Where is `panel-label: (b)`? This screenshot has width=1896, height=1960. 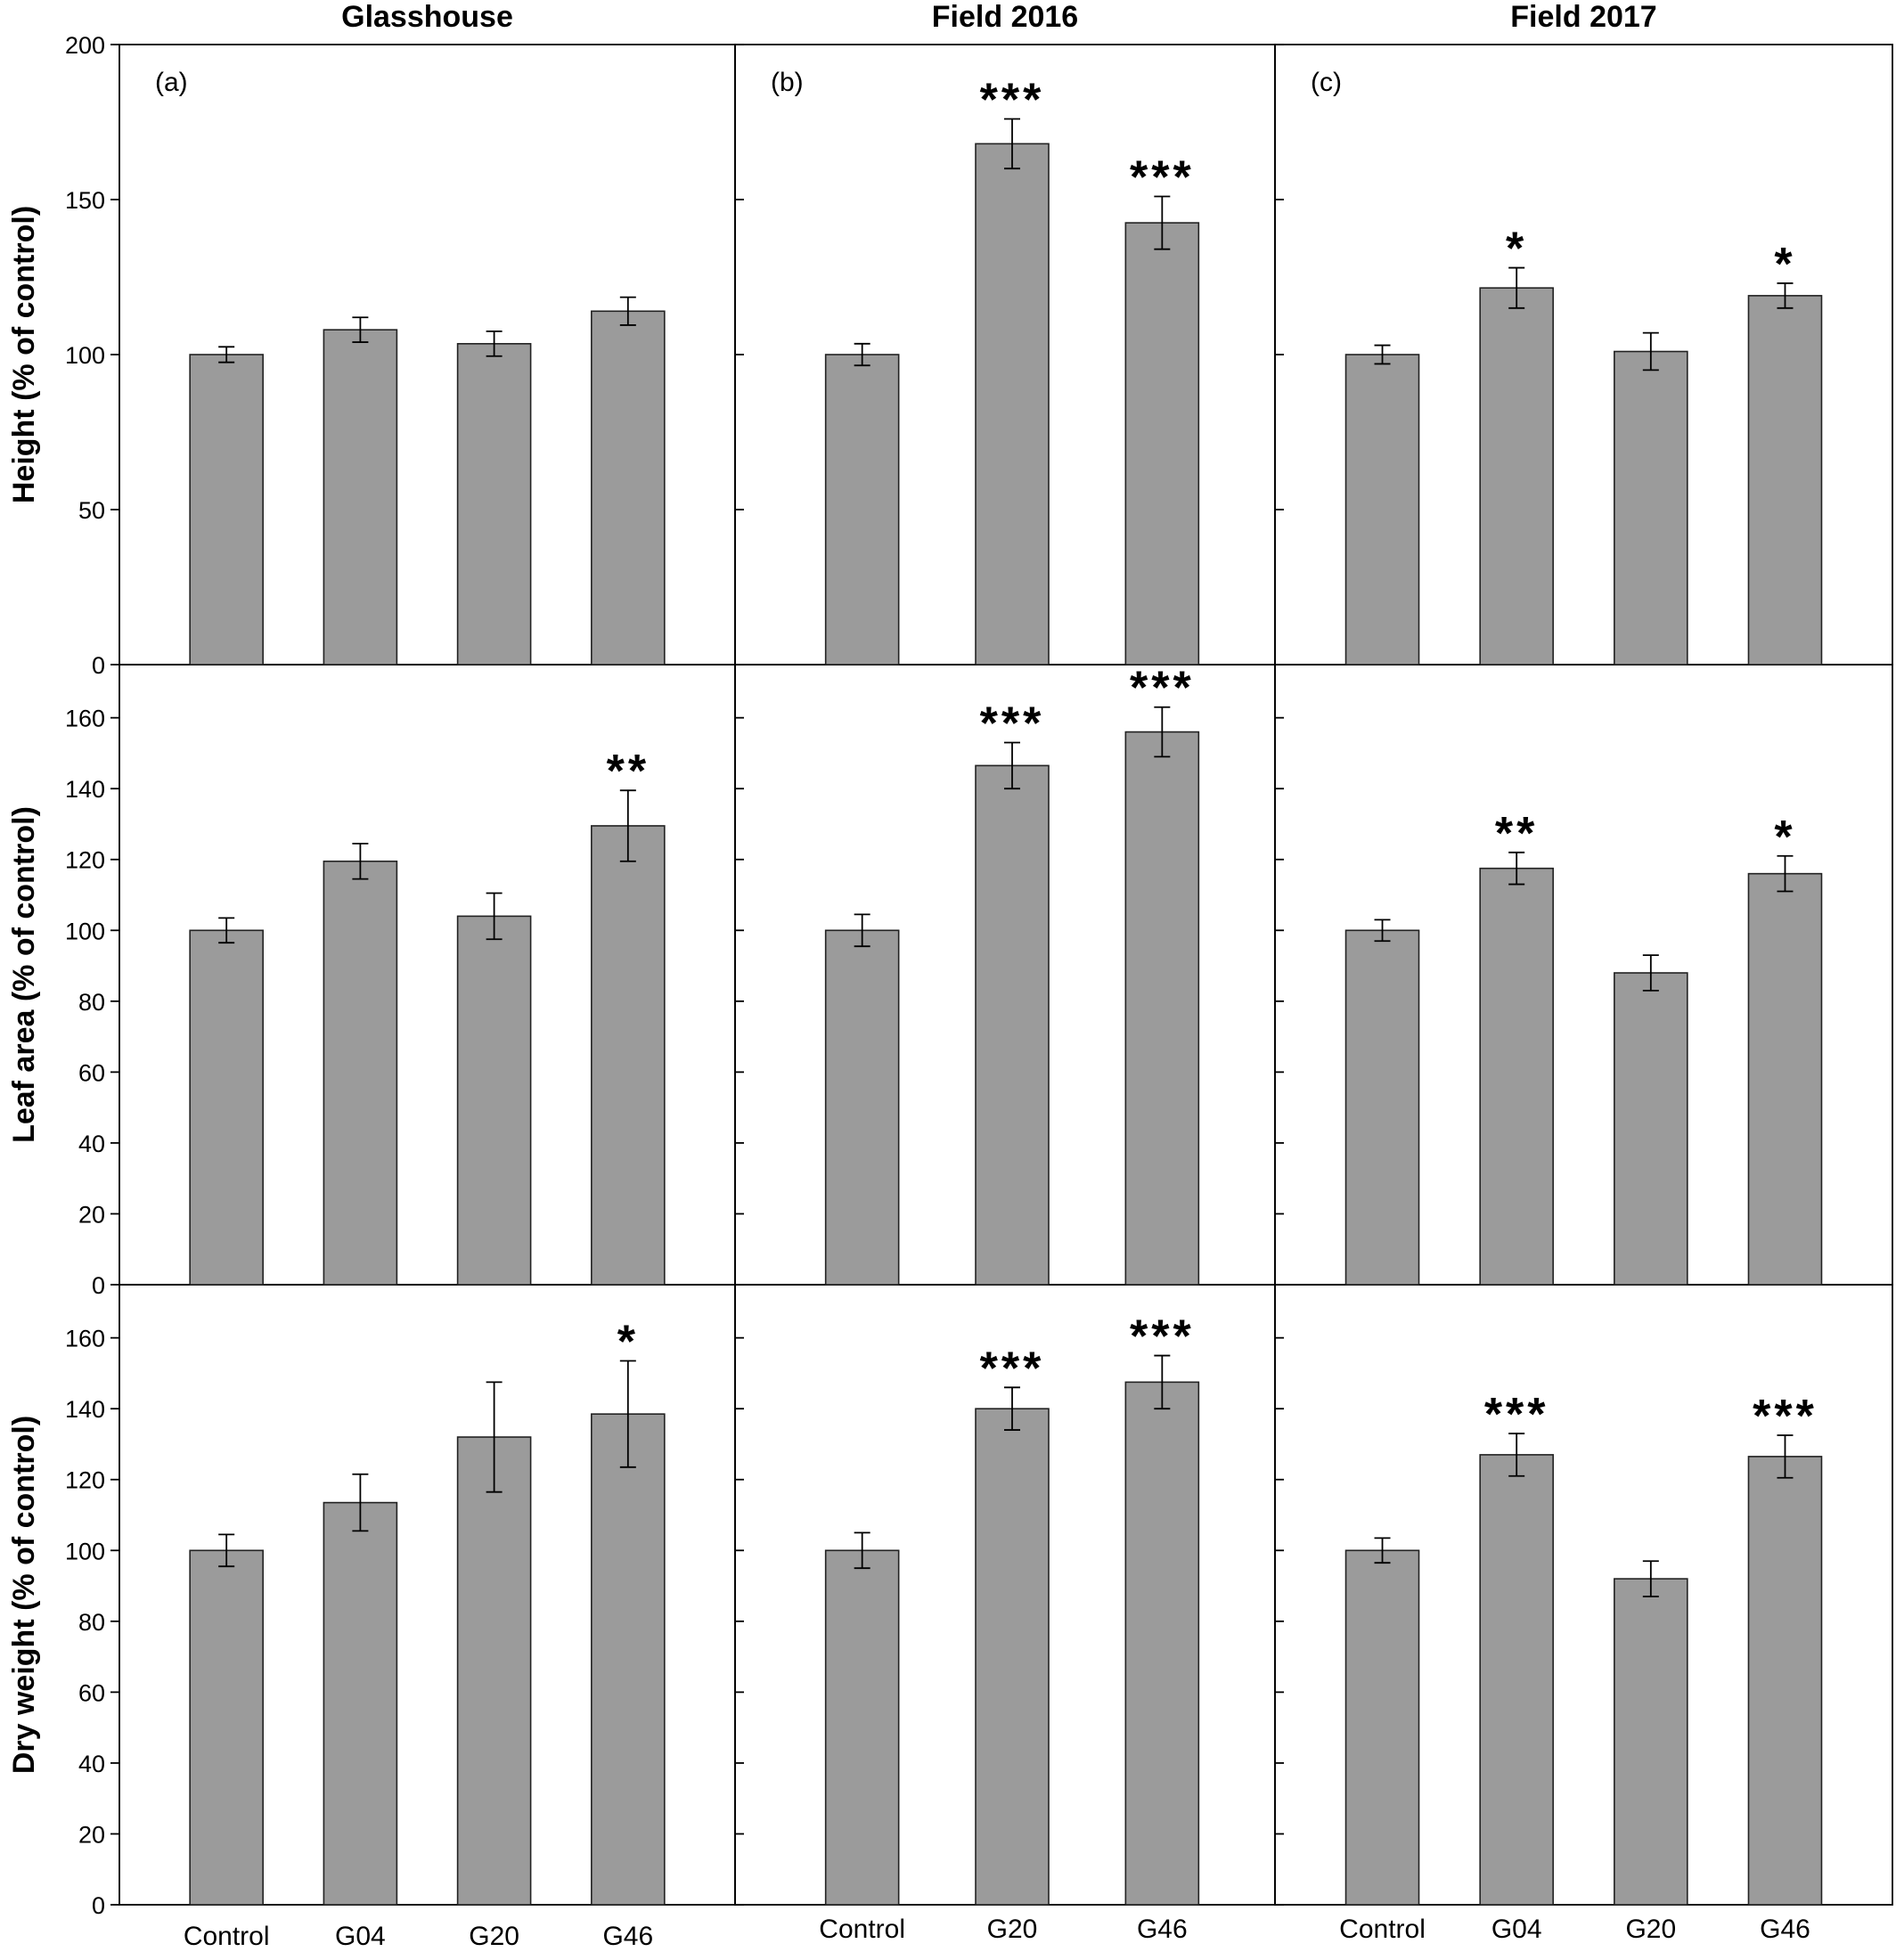
panel-label: (b) is located at coordinates (787, 82).